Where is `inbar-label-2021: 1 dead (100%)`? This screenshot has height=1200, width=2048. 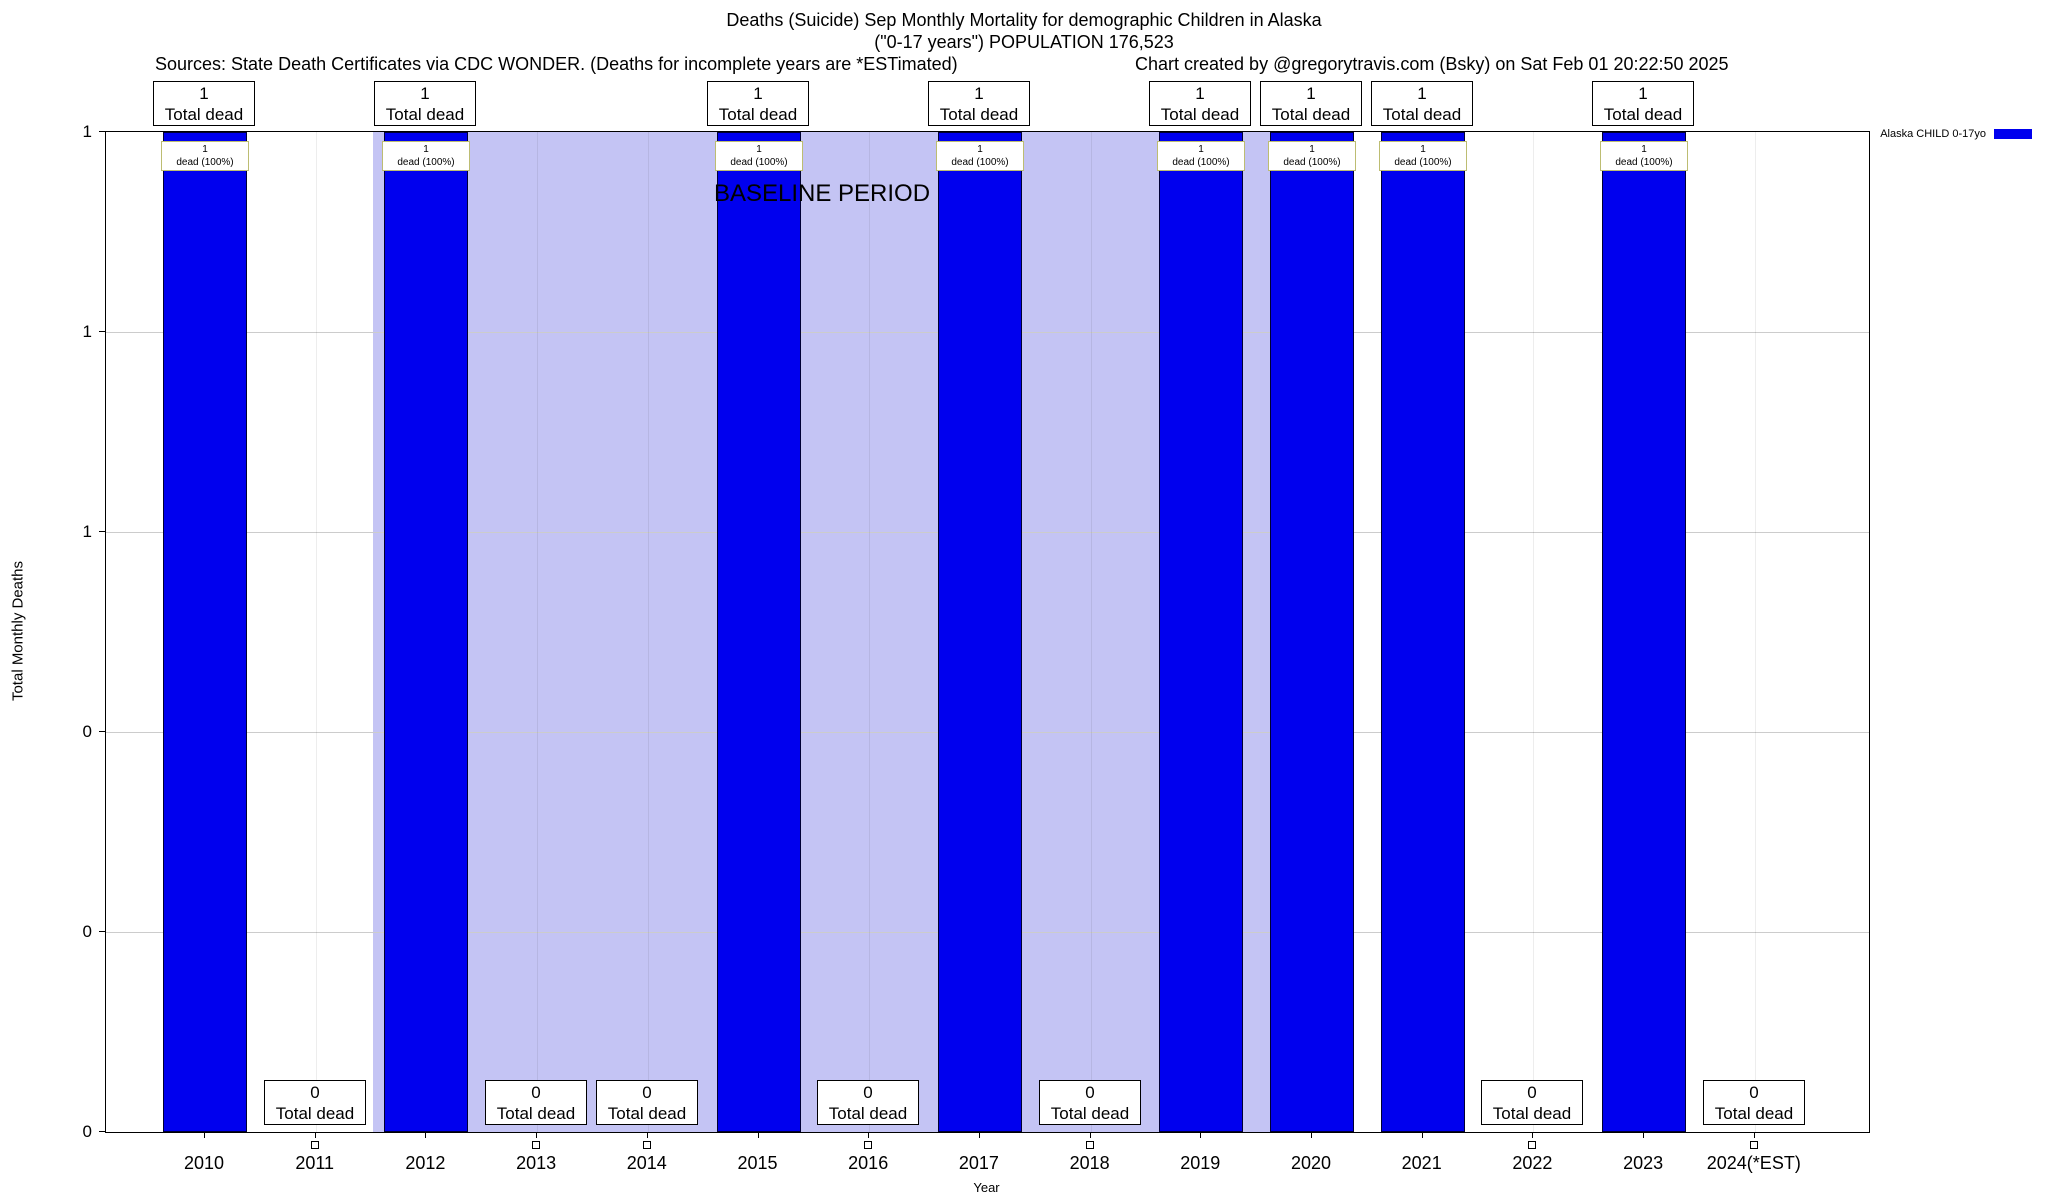
inbar-label-2021: 1 dead (100%) is located at coordinates (1423, 156).